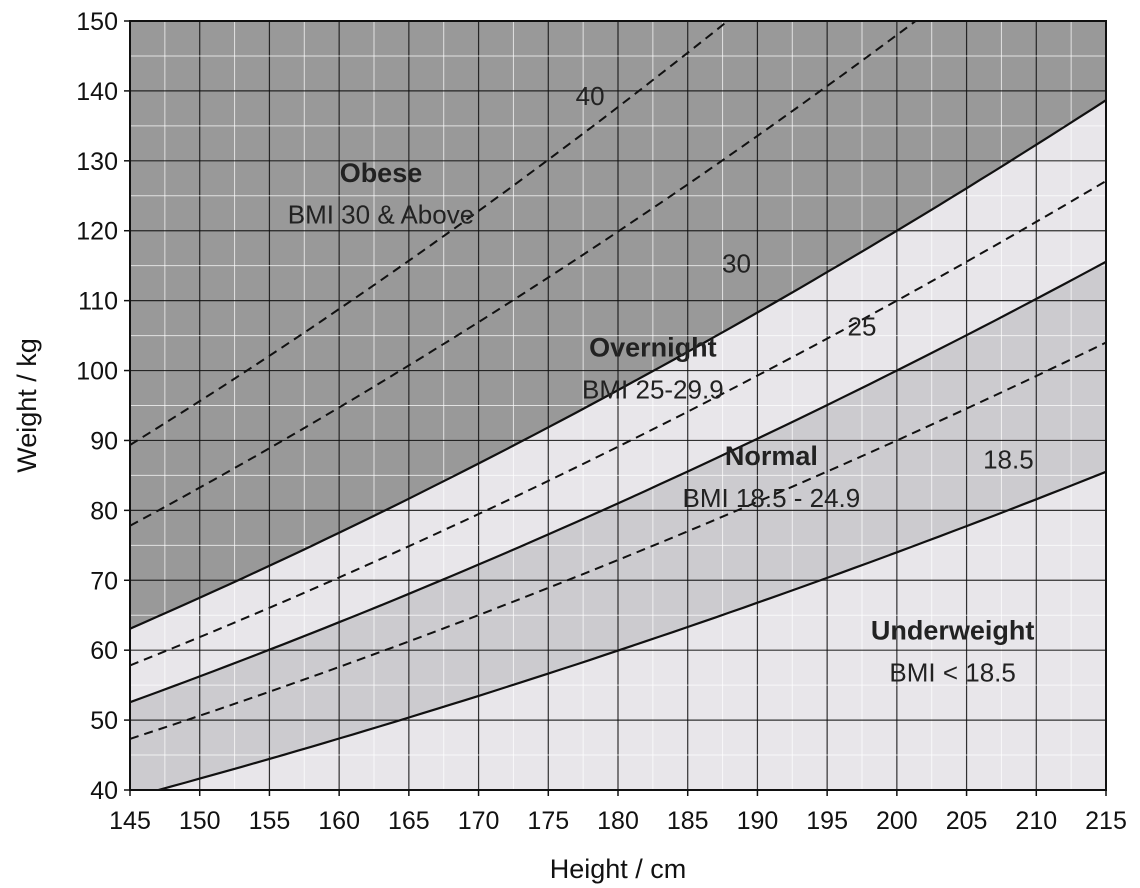  I want to click on region-range-underweight: BMI < 18.5, so click(952, 673).